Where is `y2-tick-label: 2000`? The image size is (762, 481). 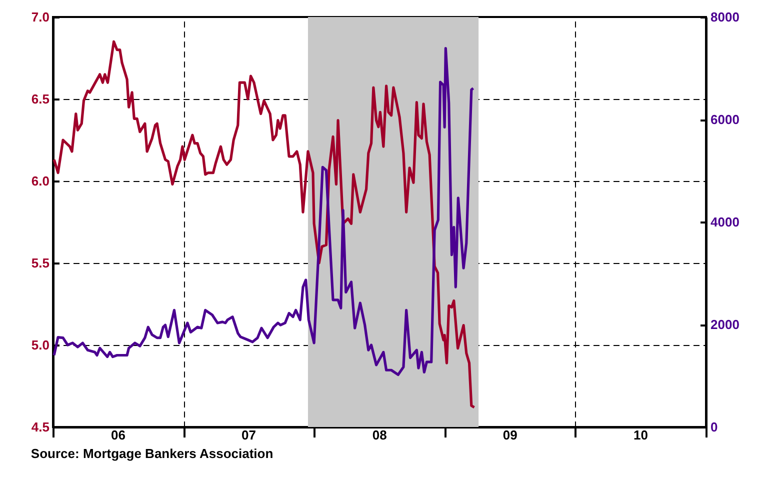
y2-tick-label: 2000 is located at coordinates (725, 324).